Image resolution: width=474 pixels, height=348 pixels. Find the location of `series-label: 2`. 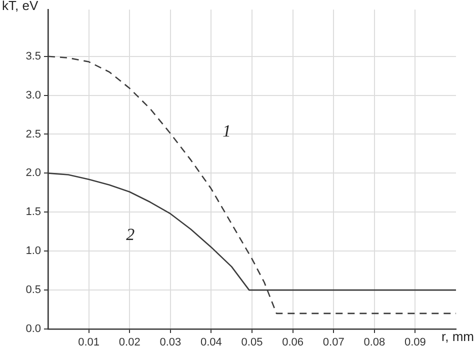

series-label: 2 is located at coordinates (131, 234).